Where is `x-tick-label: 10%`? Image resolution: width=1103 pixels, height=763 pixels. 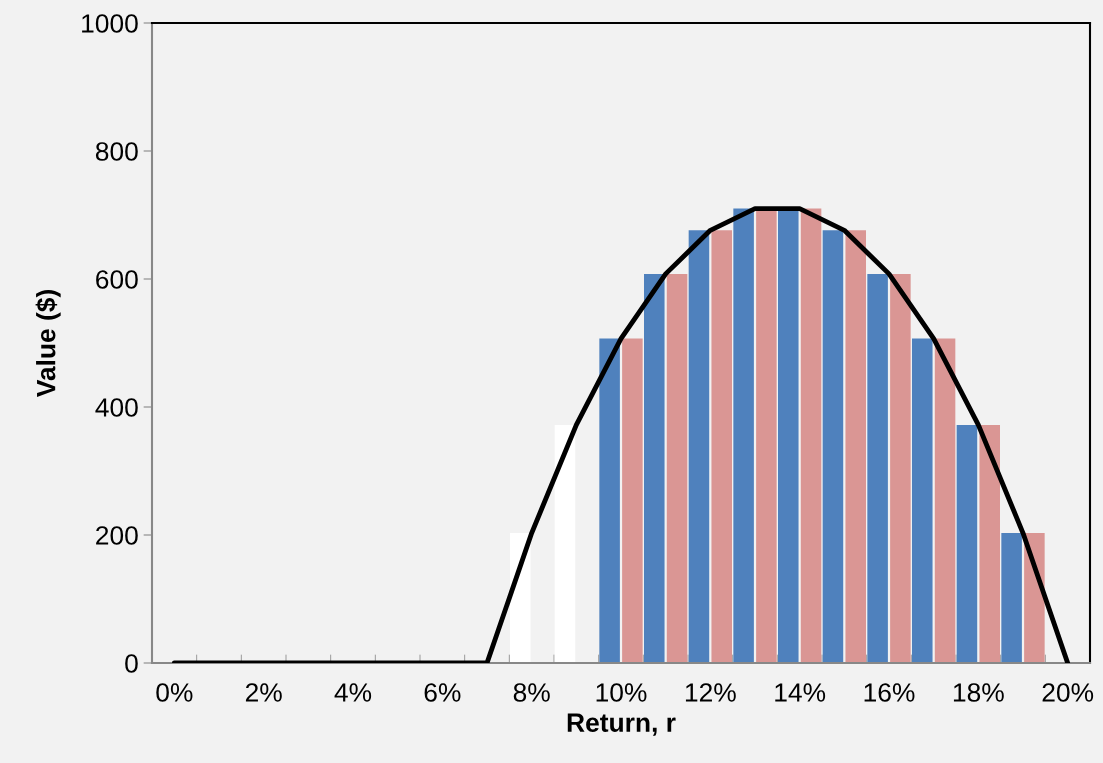 x-tick-label: 10% is located at coordinates (621, 692).